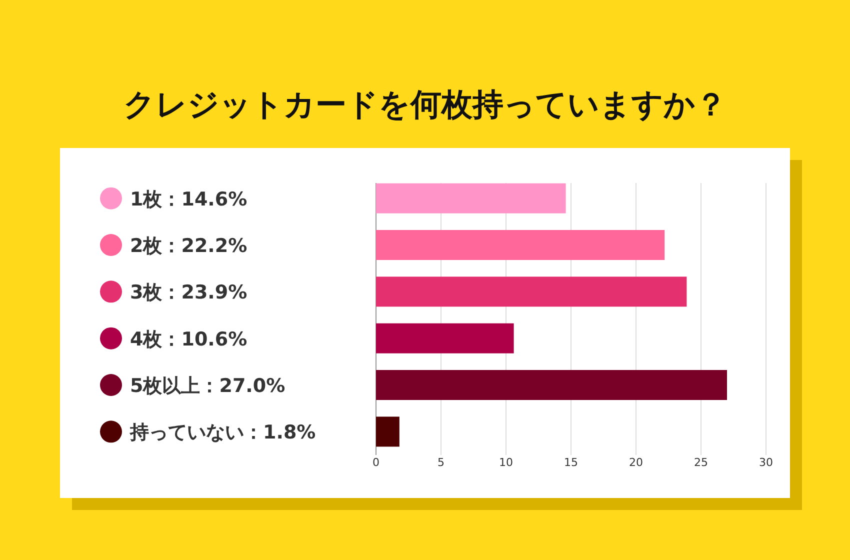  Describe the element at coordinates (222, 433) in the screenshot. I see `y-tick-label: 持っていない：1.8%` at that location.